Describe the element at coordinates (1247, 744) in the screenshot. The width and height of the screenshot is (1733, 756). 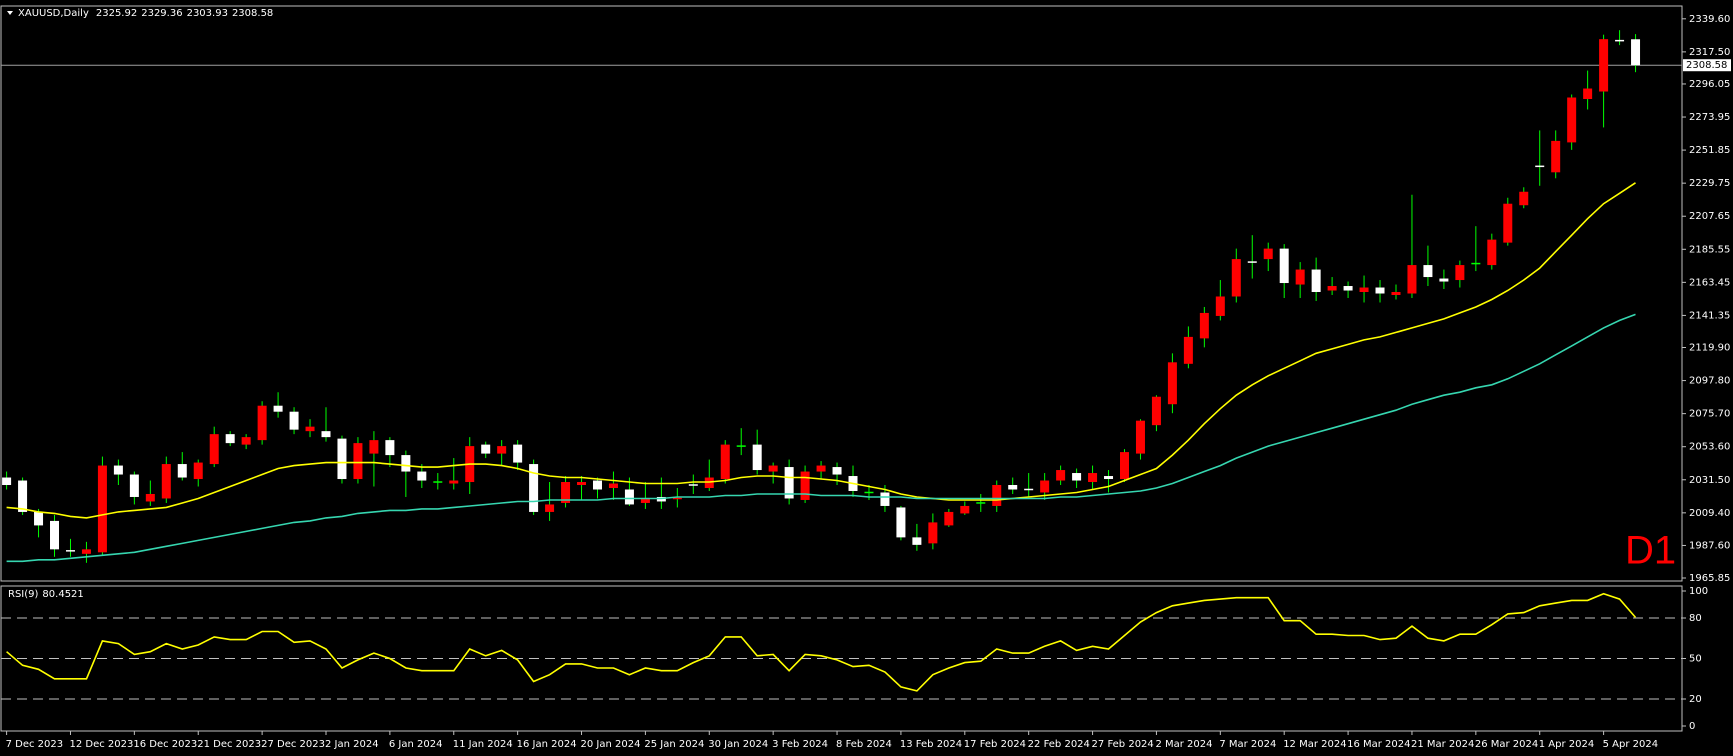
I see `x-tick-label: 7 Mar 2024` at that location.